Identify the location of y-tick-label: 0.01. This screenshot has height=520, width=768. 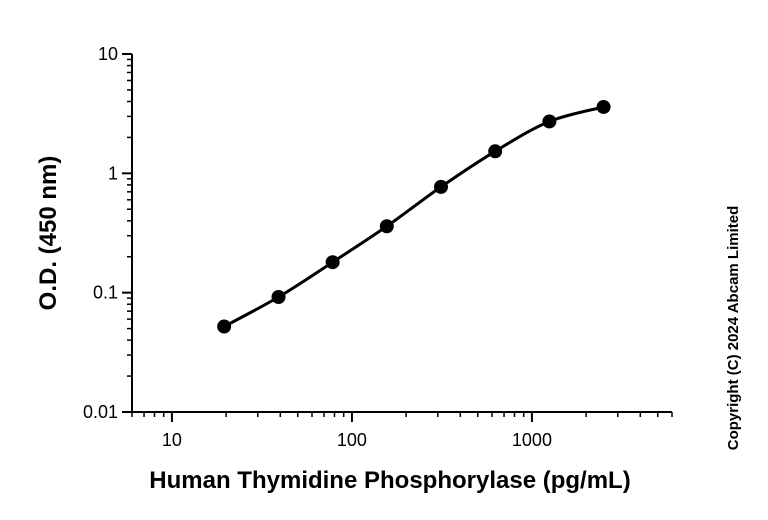
(100, 412).